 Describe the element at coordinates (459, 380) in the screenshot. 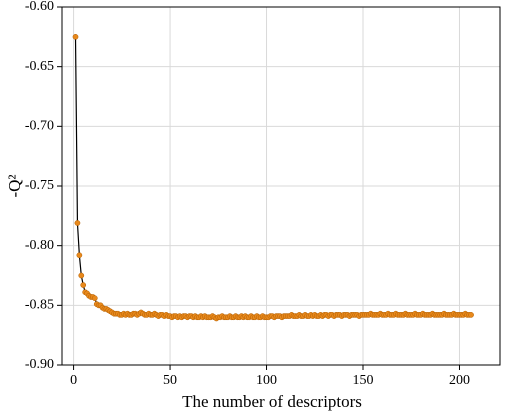

I see `x-tick-label: 200` at that location.